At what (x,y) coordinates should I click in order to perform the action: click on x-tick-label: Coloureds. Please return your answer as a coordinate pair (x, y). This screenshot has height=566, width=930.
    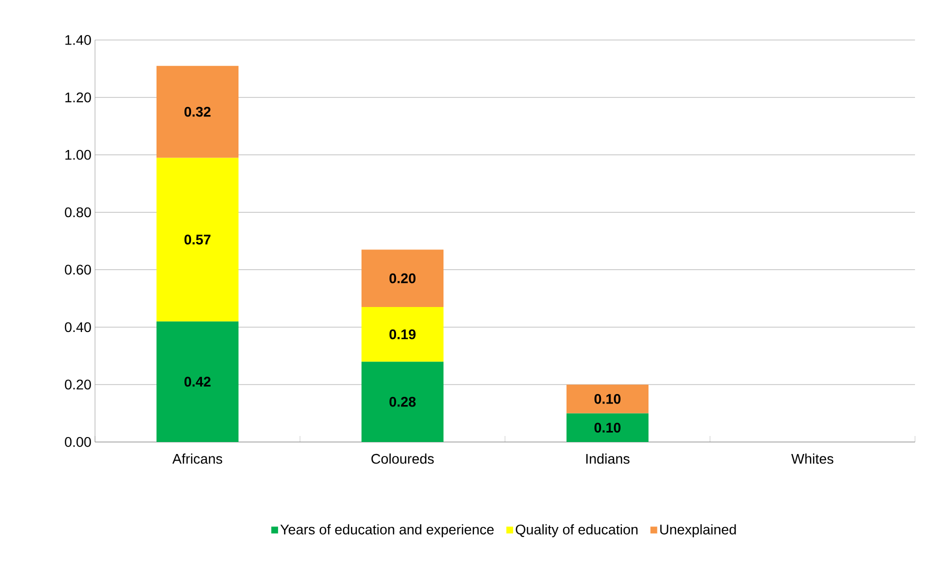
    Looking at the image, I should click on (402, 459).